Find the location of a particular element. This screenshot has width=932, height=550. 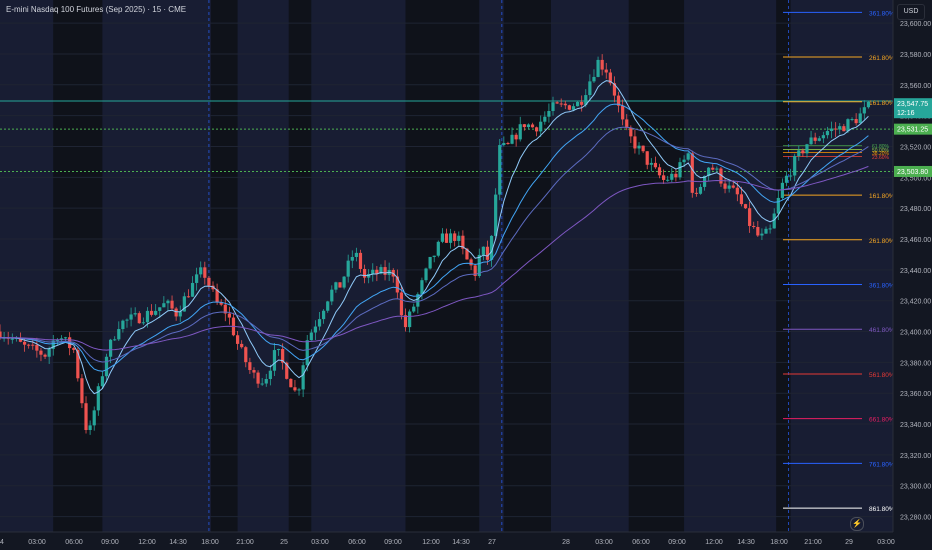

time-tick-label: 14:30 is located at coordinates (178, 542).